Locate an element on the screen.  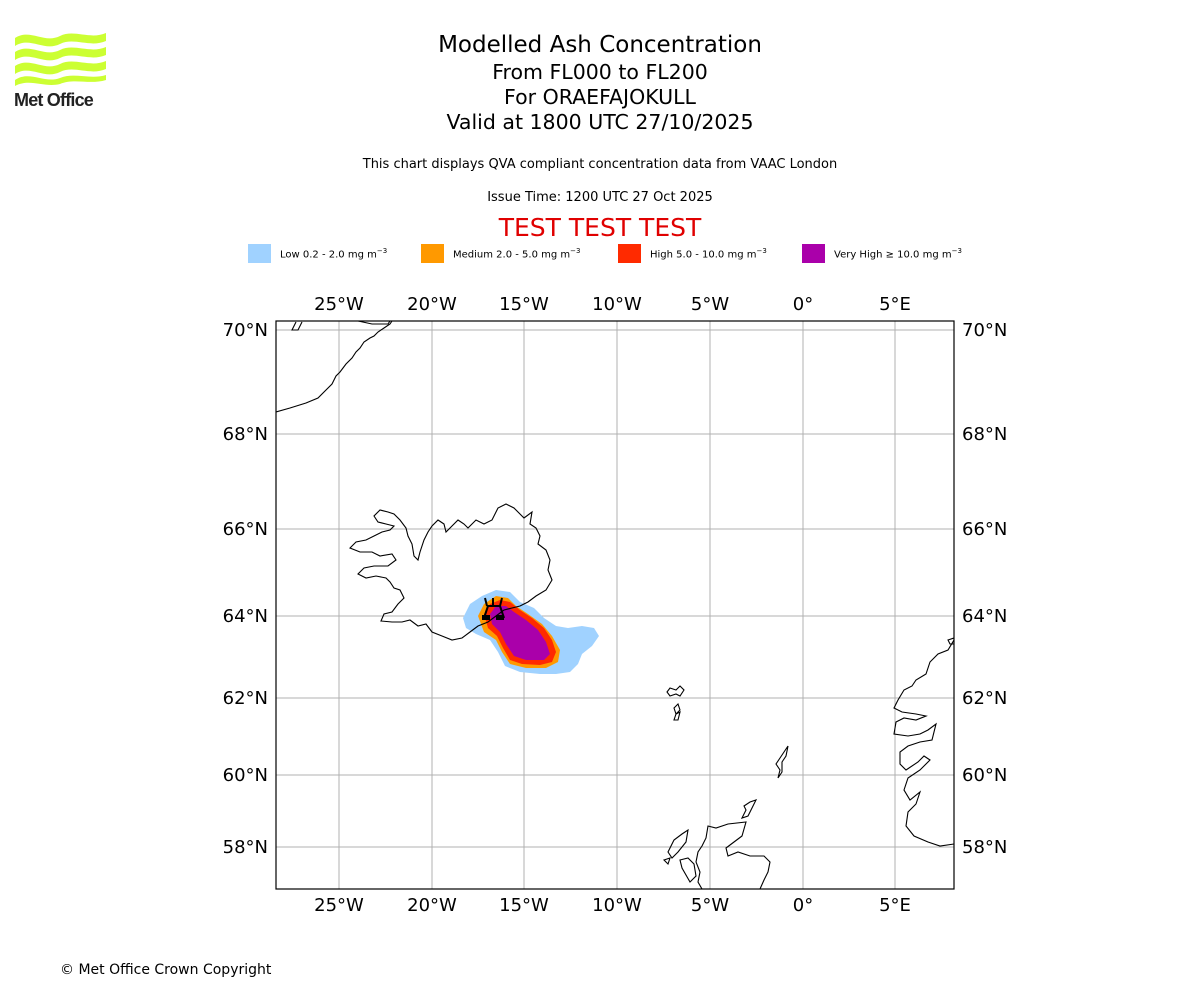
coastline-hebrides is located at coordinates (678, 843).